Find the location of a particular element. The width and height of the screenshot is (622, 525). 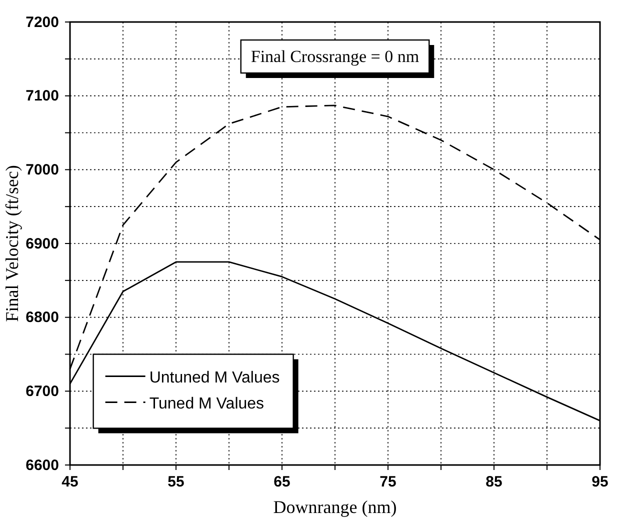

x-tick-label: 65 is located at coordinates (282, 482).